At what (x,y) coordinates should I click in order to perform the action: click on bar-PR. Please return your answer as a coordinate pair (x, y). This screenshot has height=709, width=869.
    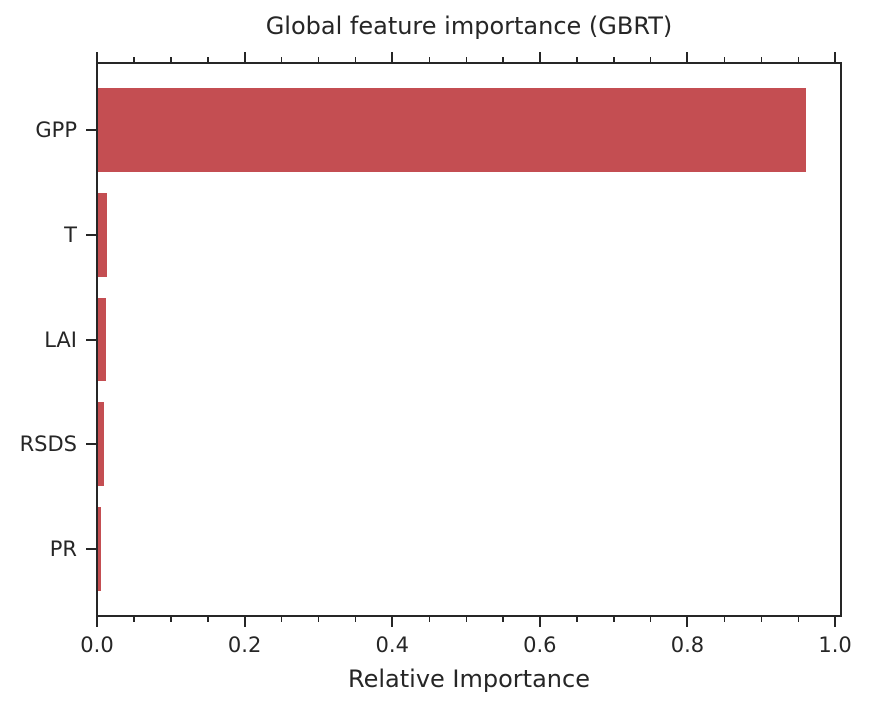
    Looking at the image, I should click on (100, 549).